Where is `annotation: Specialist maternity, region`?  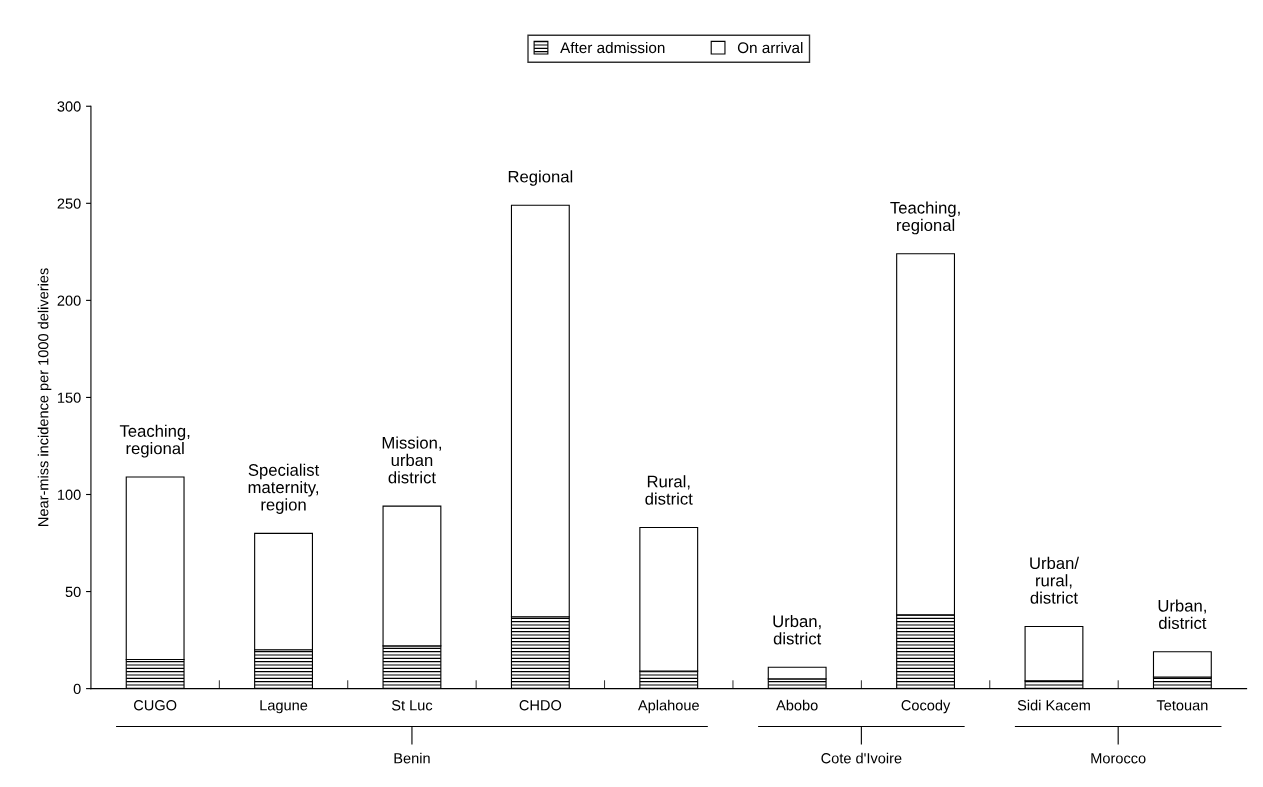 annotation: Specialist maternity, region is located at coordinates (284, 488).